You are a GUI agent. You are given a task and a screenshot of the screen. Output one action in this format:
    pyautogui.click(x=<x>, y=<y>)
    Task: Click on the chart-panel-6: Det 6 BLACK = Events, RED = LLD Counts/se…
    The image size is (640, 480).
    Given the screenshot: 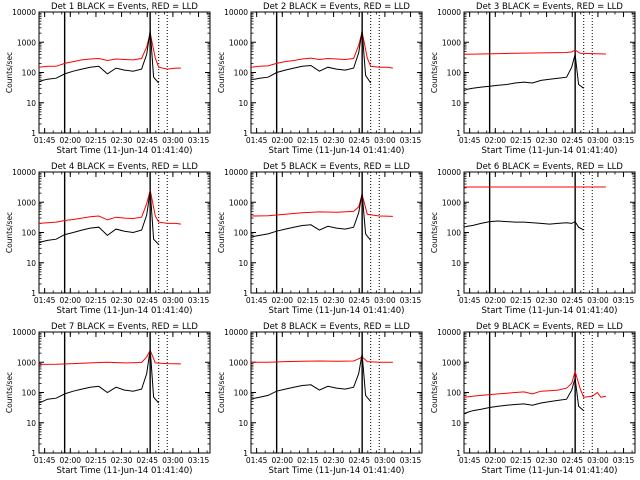 What is the action you would take?
    pyautogui.click(x=533, y=239)
    